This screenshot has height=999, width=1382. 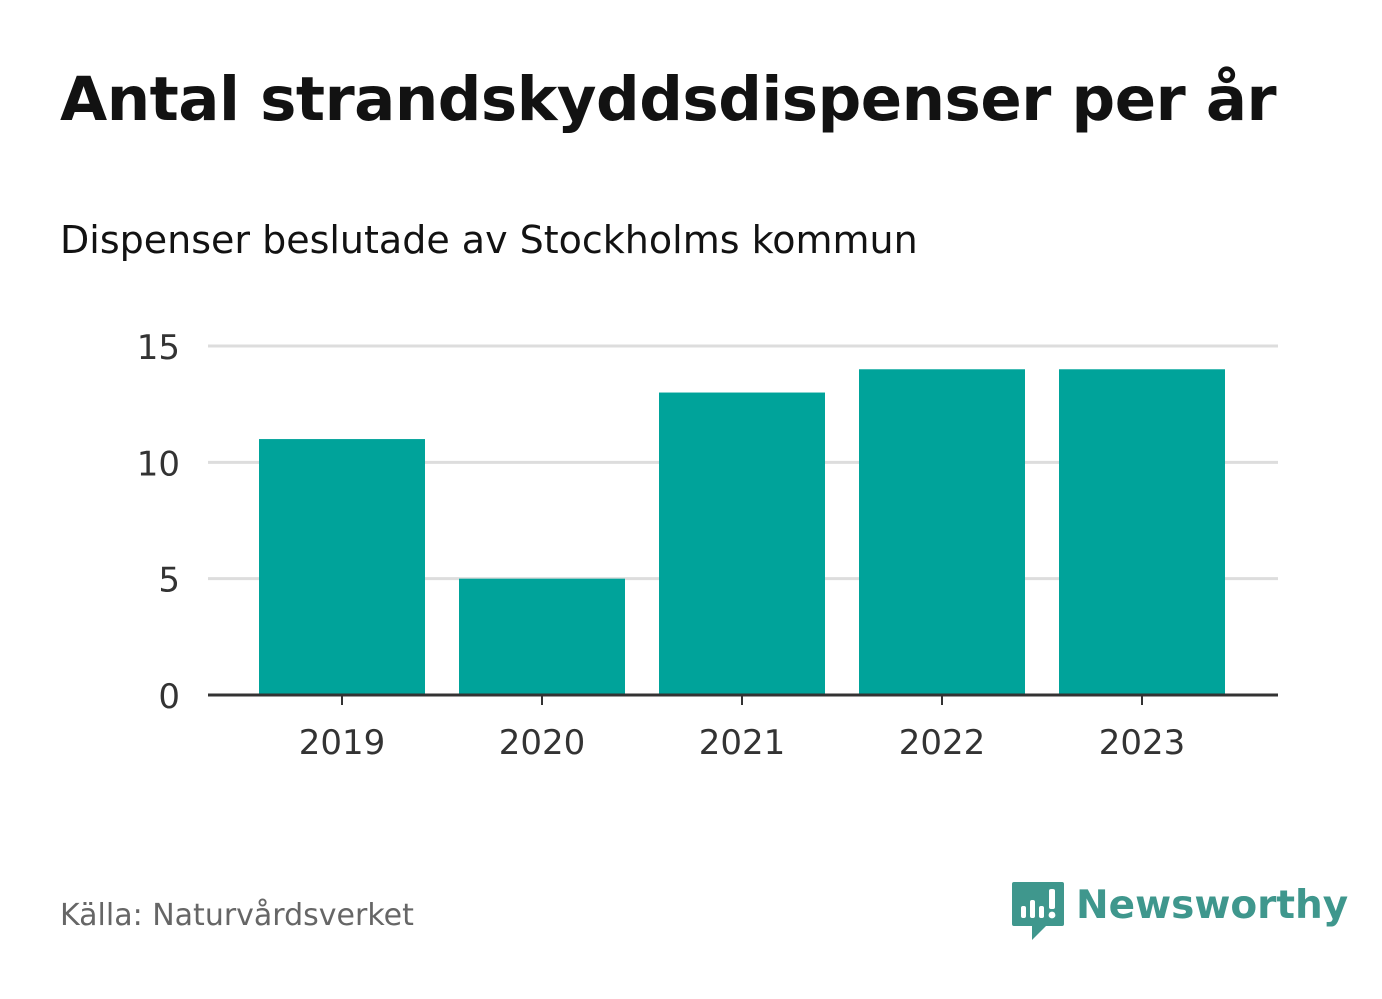 What do you see at coordinates (1142, 743) in the screenshot?
I see `x-tick-label-2023: 2023` at bounding box center [1142, 743].